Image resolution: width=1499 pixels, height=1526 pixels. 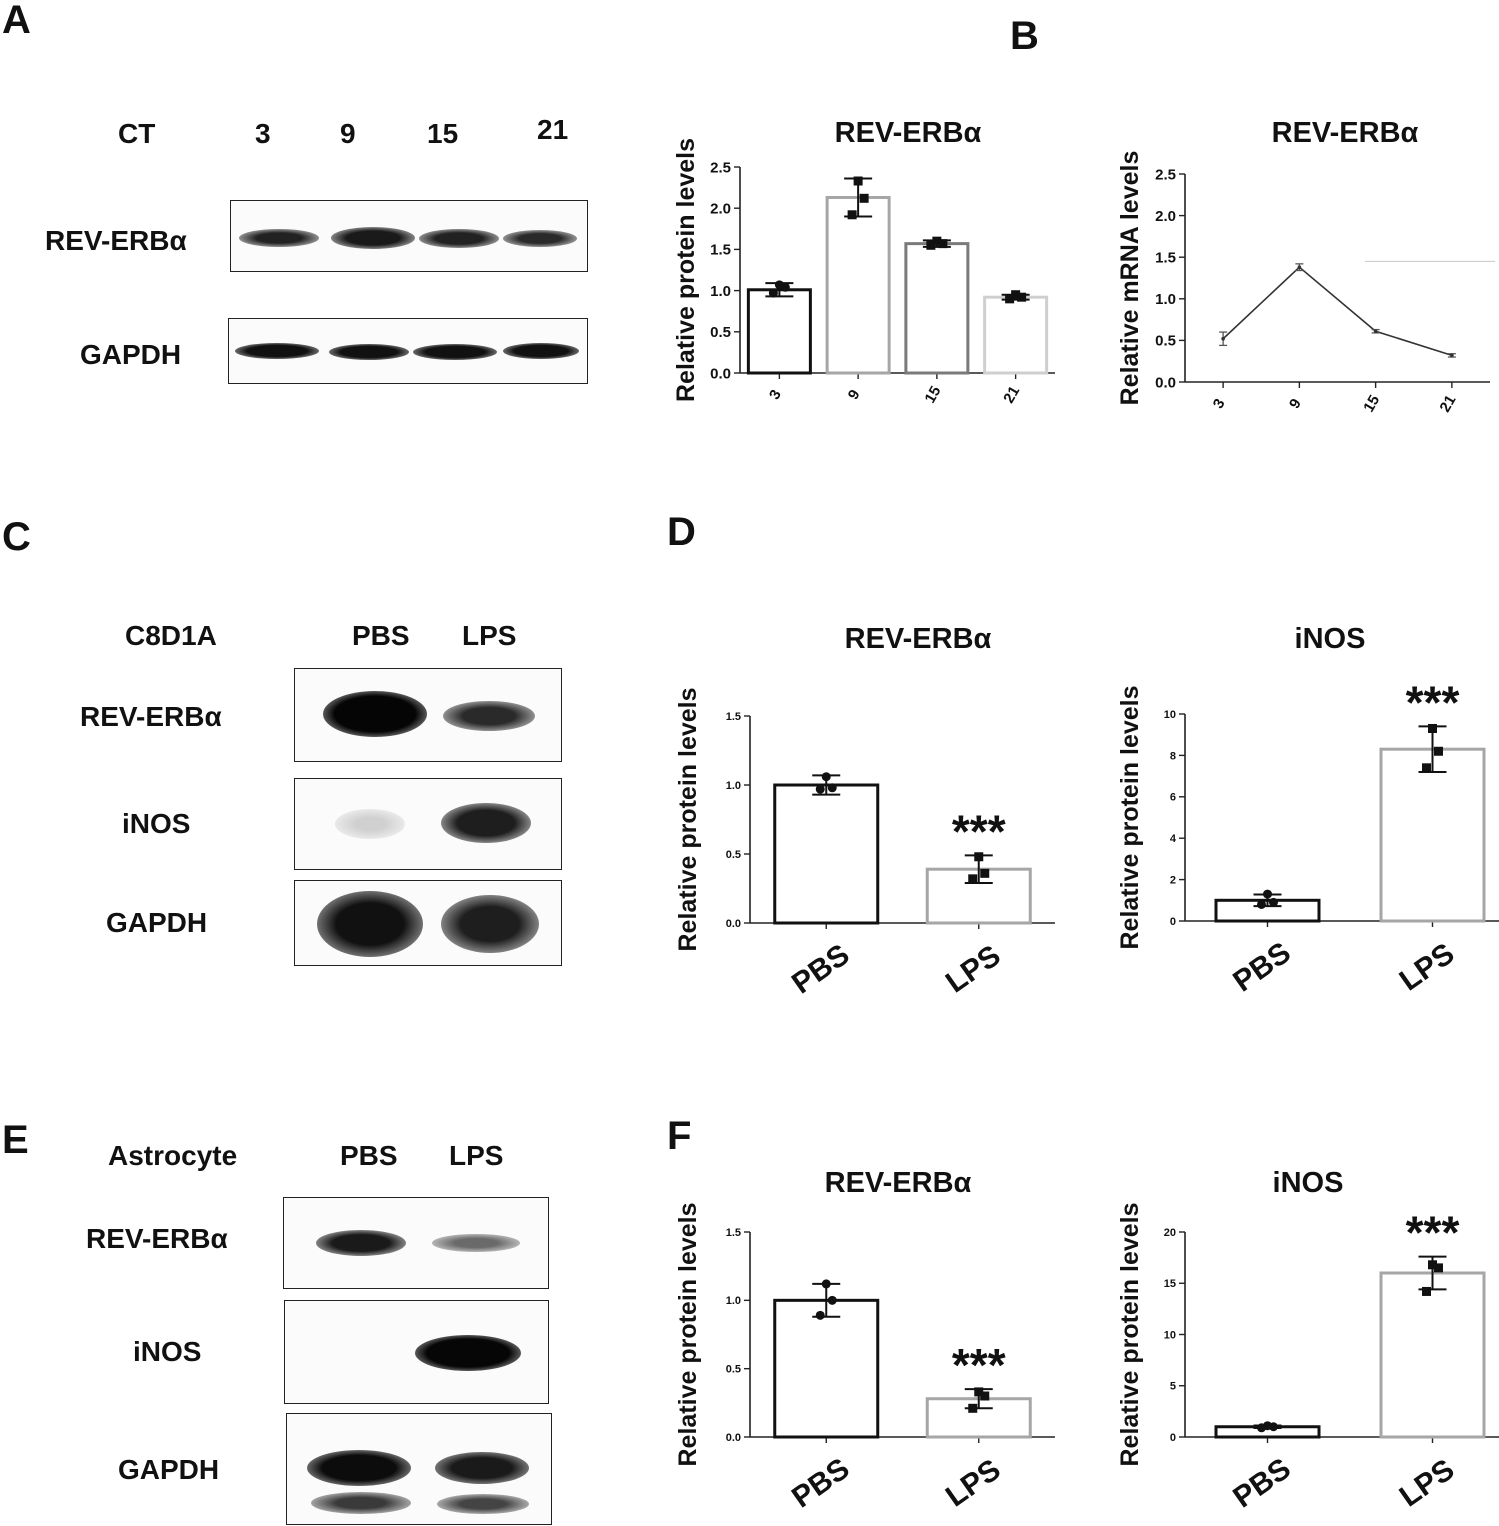 I want to click on blot-c-cell-label: C8D1A, so click(x=171, y=635).